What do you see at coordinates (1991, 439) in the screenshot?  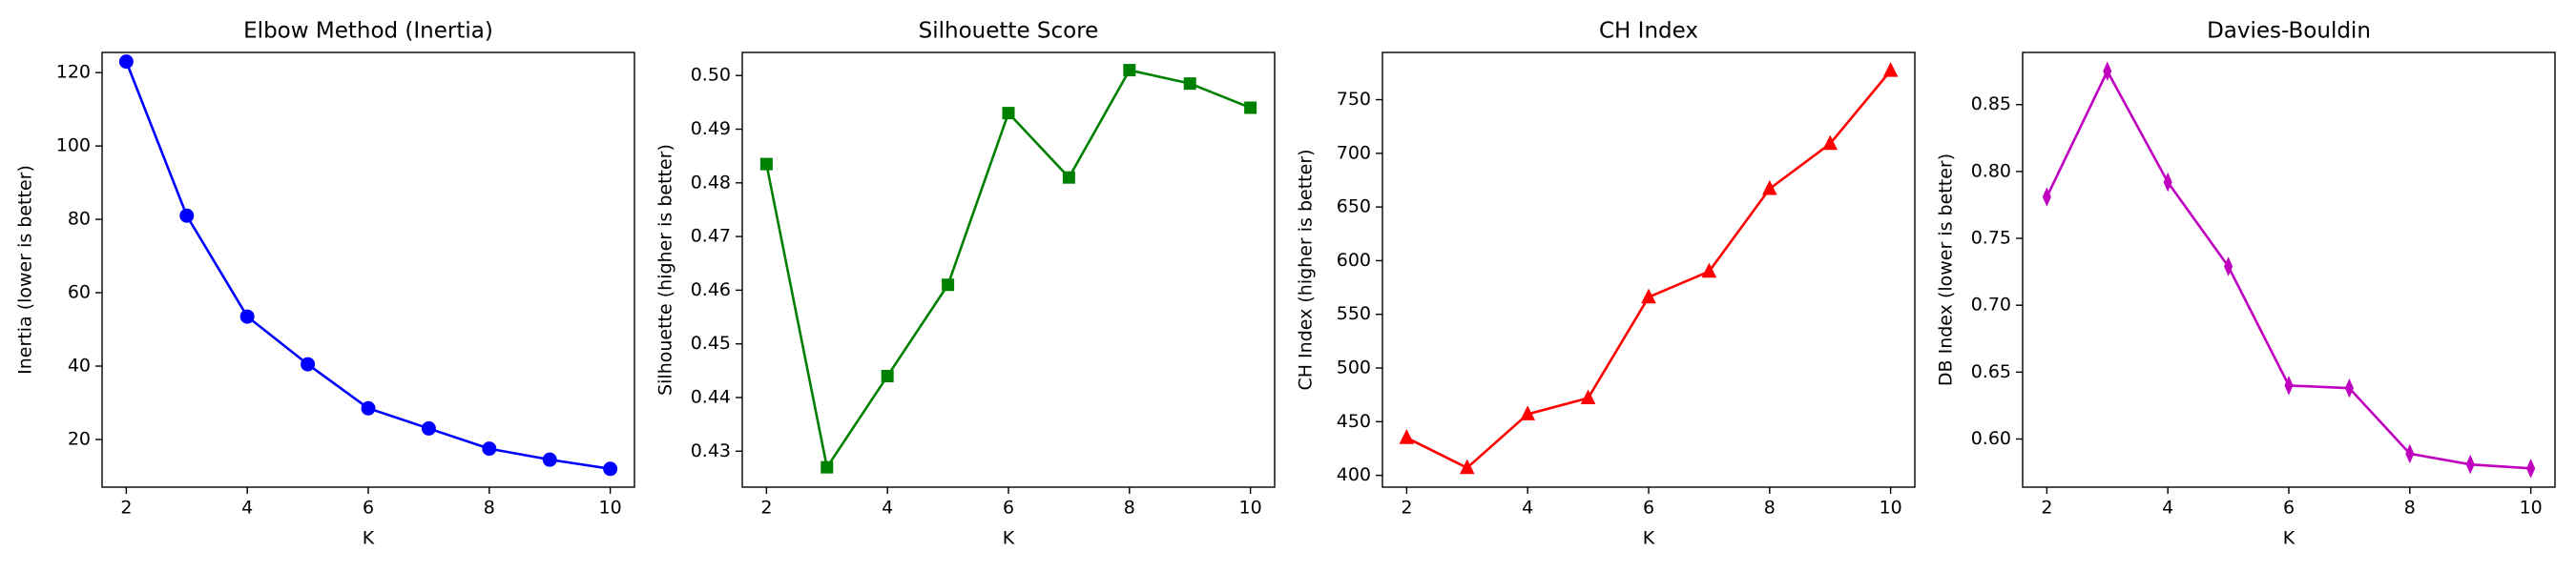 I see `y-tick-label: 0.60` at bounding box center [1991, 439].